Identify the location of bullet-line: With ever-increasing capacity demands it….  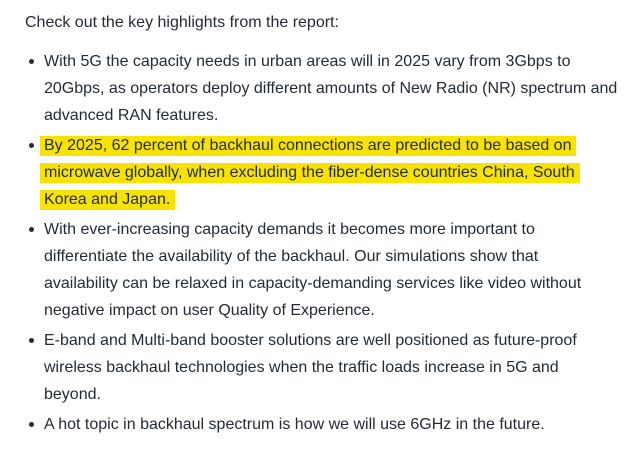
(289, 229).